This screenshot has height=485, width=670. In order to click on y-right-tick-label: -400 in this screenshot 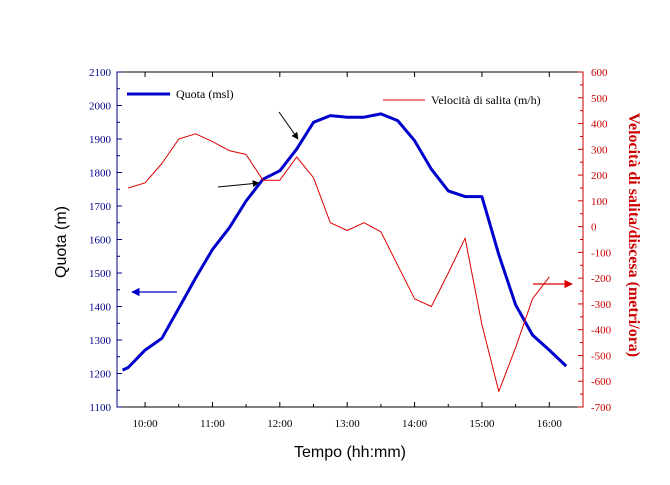, I will do `click(601, 331)`.